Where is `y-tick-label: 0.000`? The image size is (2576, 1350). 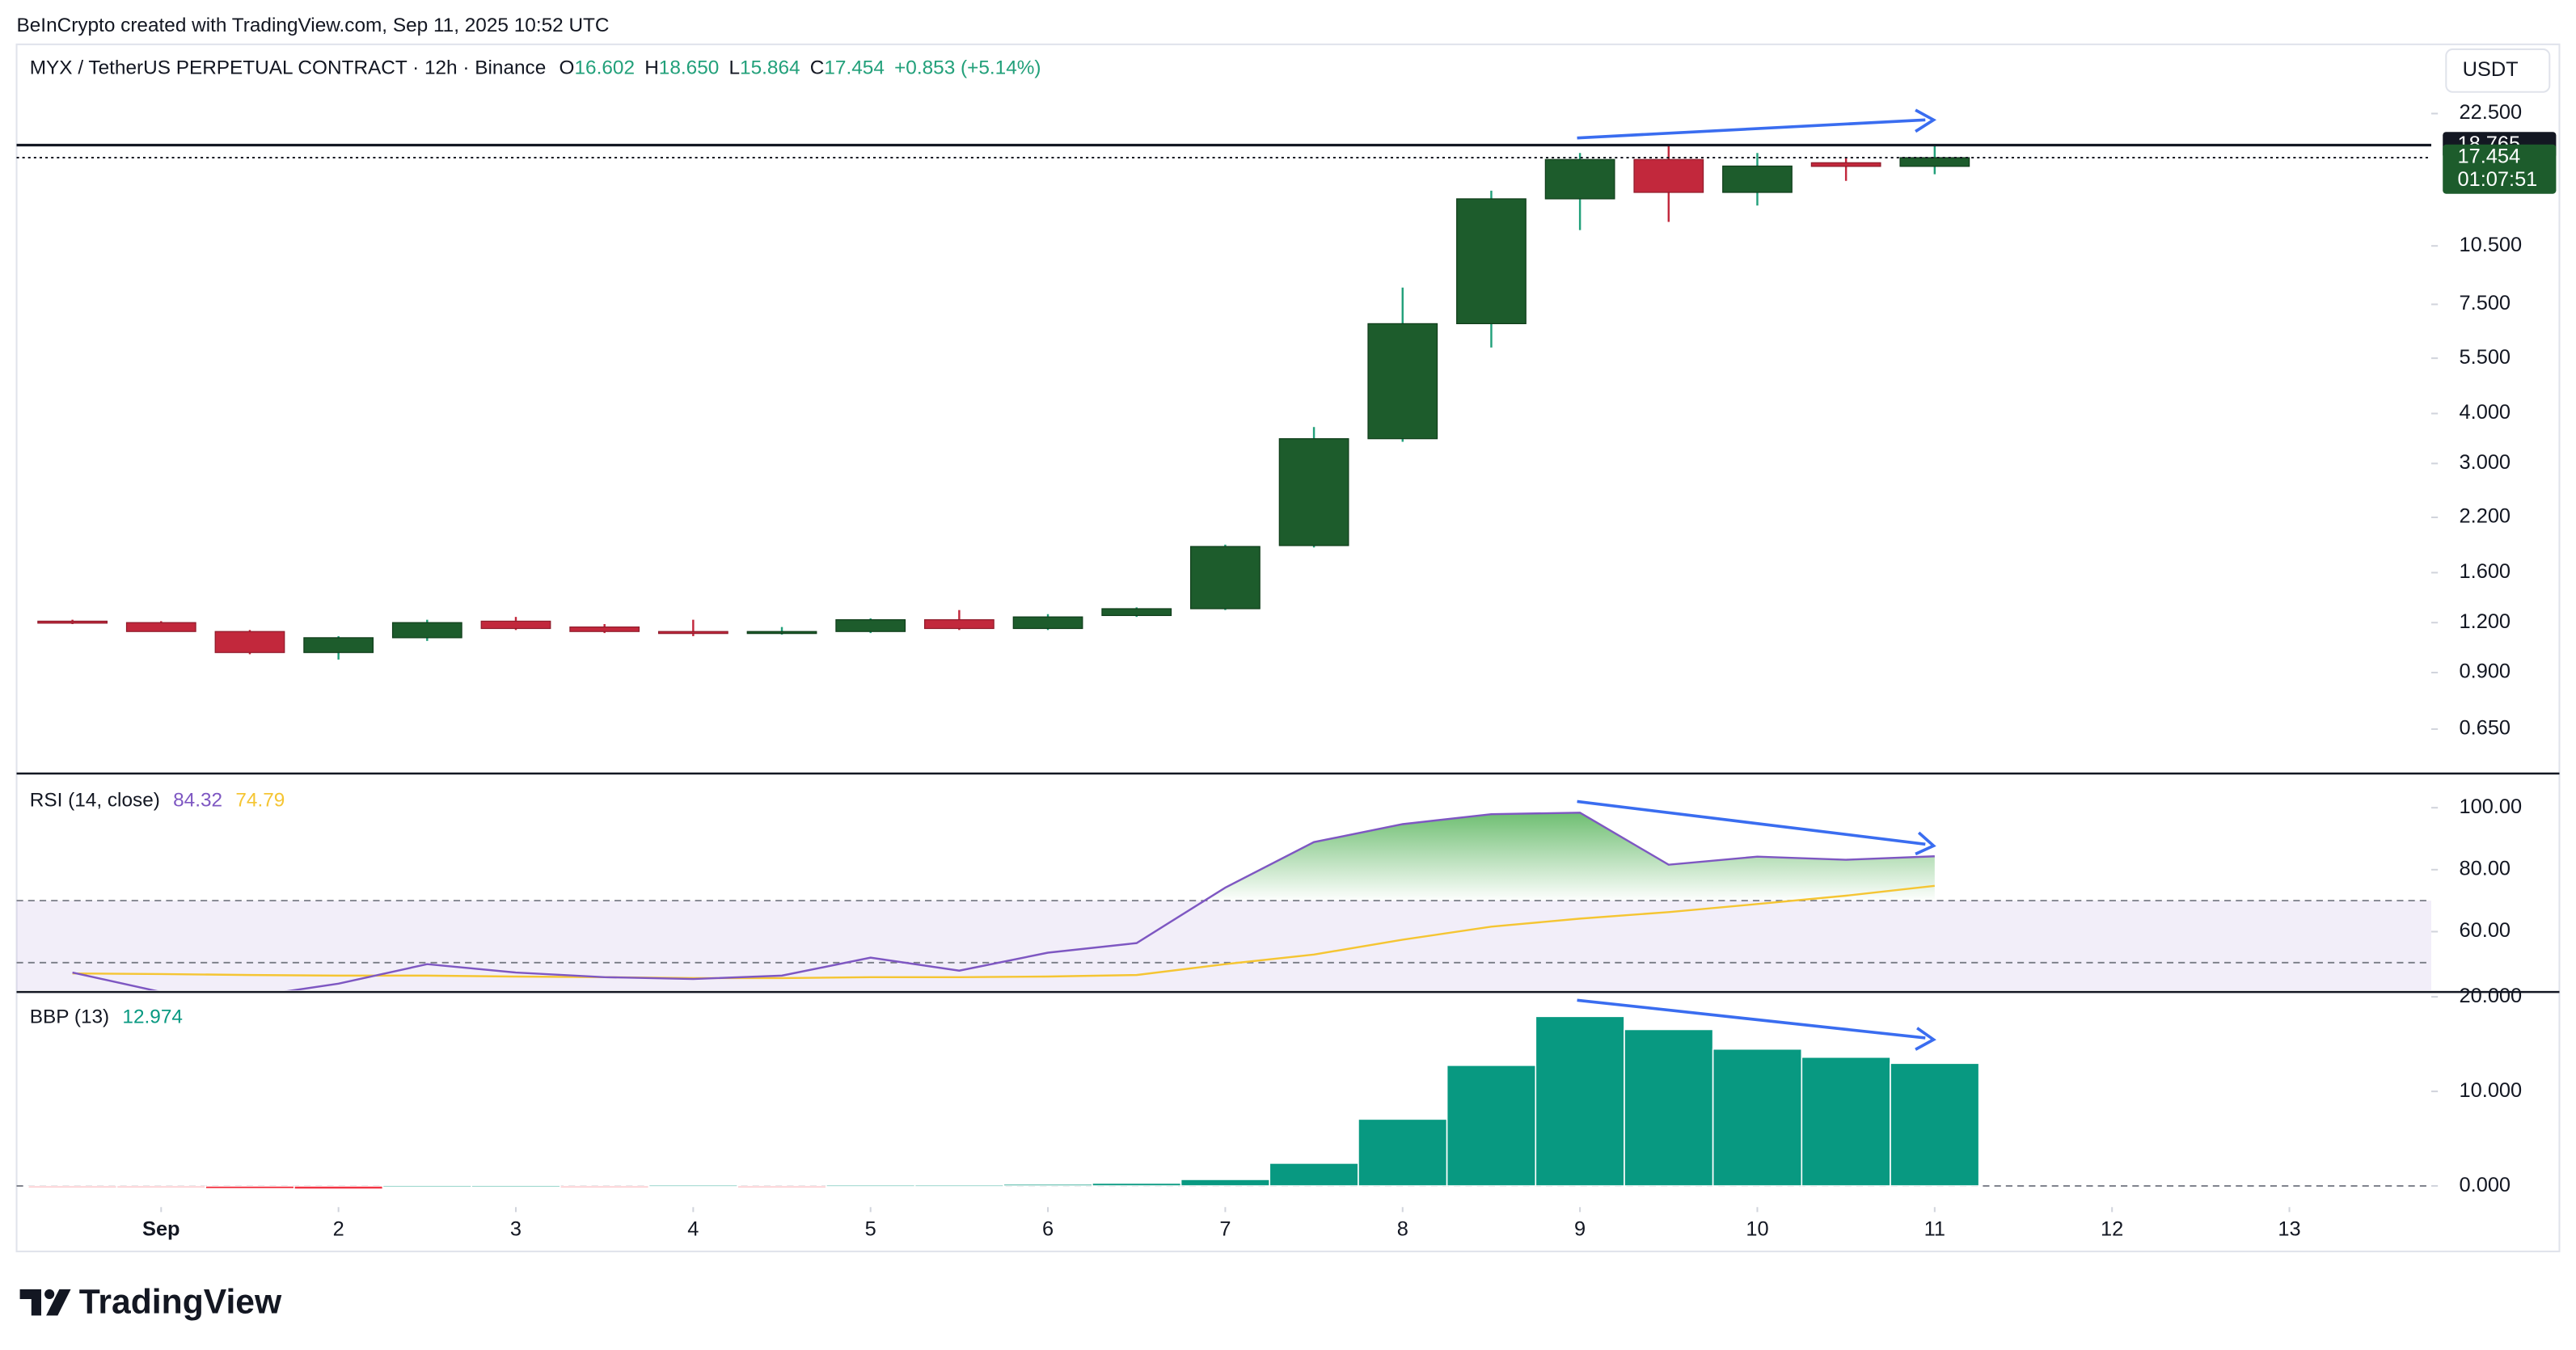 y-tick-label: 0.000 is located at coordinates (2485, 1185).